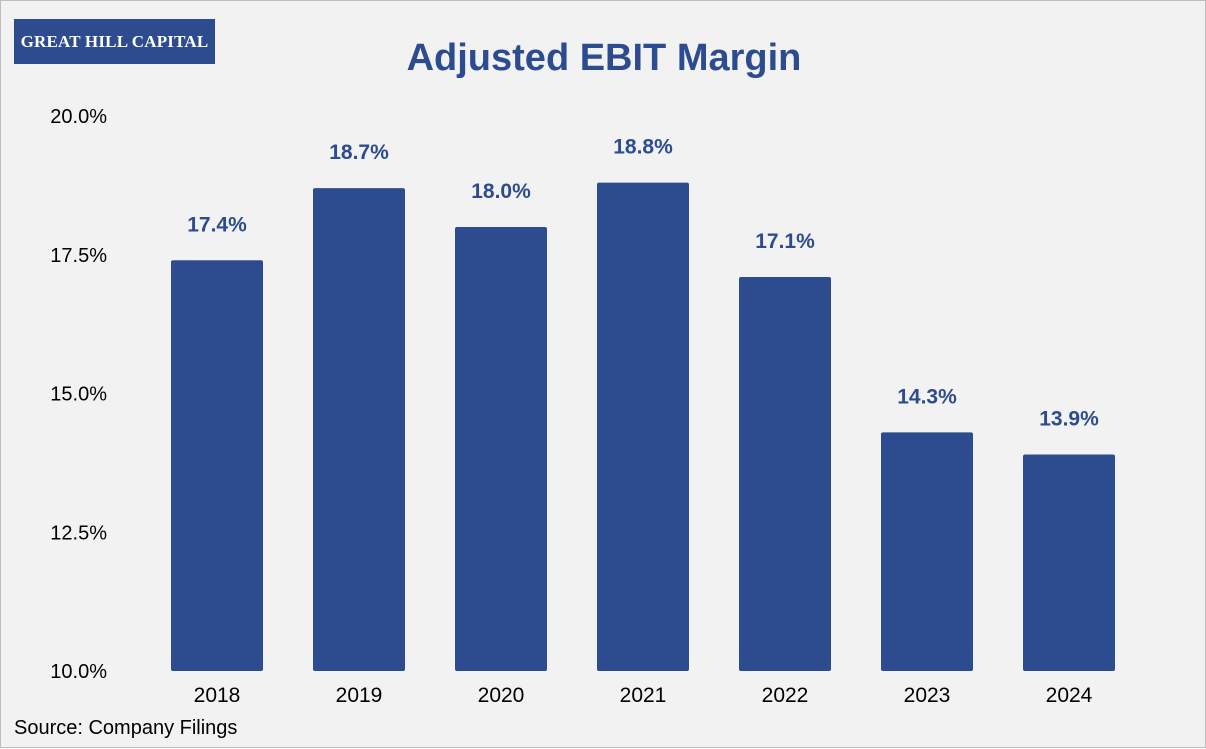 Image resolution: width=1206 pixels, height=749 pixels. Describe the element at coordinates (785, 241) in the screenshot. I see `data-label-2022: 17.1%` at that location.